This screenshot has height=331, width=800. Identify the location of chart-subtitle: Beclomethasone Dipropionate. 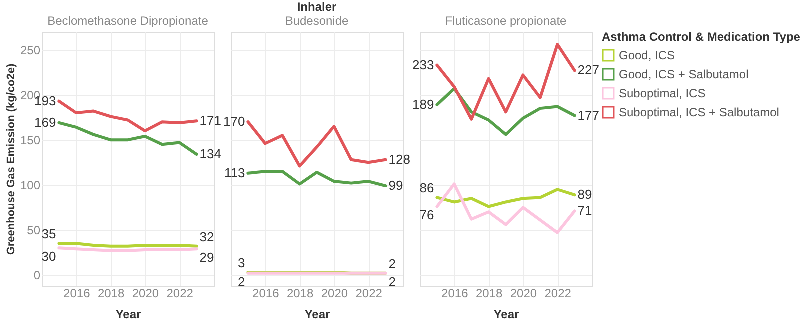
(128, 21).